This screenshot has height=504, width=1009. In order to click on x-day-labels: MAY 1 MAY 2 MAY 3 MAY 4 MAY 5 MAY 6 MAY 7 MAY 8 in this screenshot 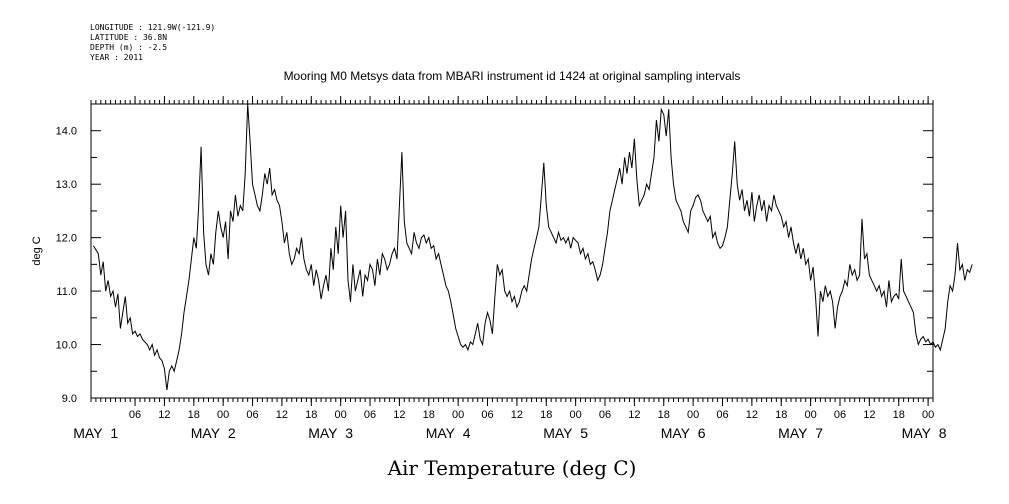, I will do `click(509, 433)`.